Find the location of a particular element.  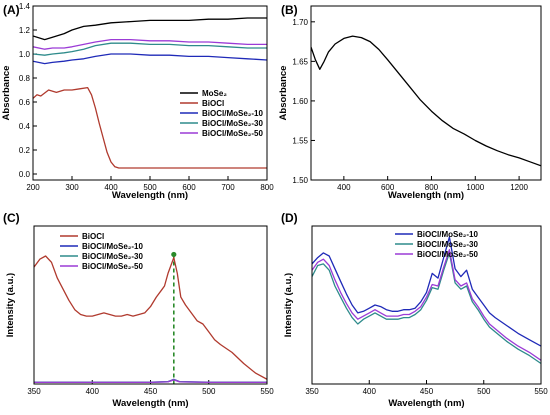

panel-letter: (D) is located at coordinates (289, 218).